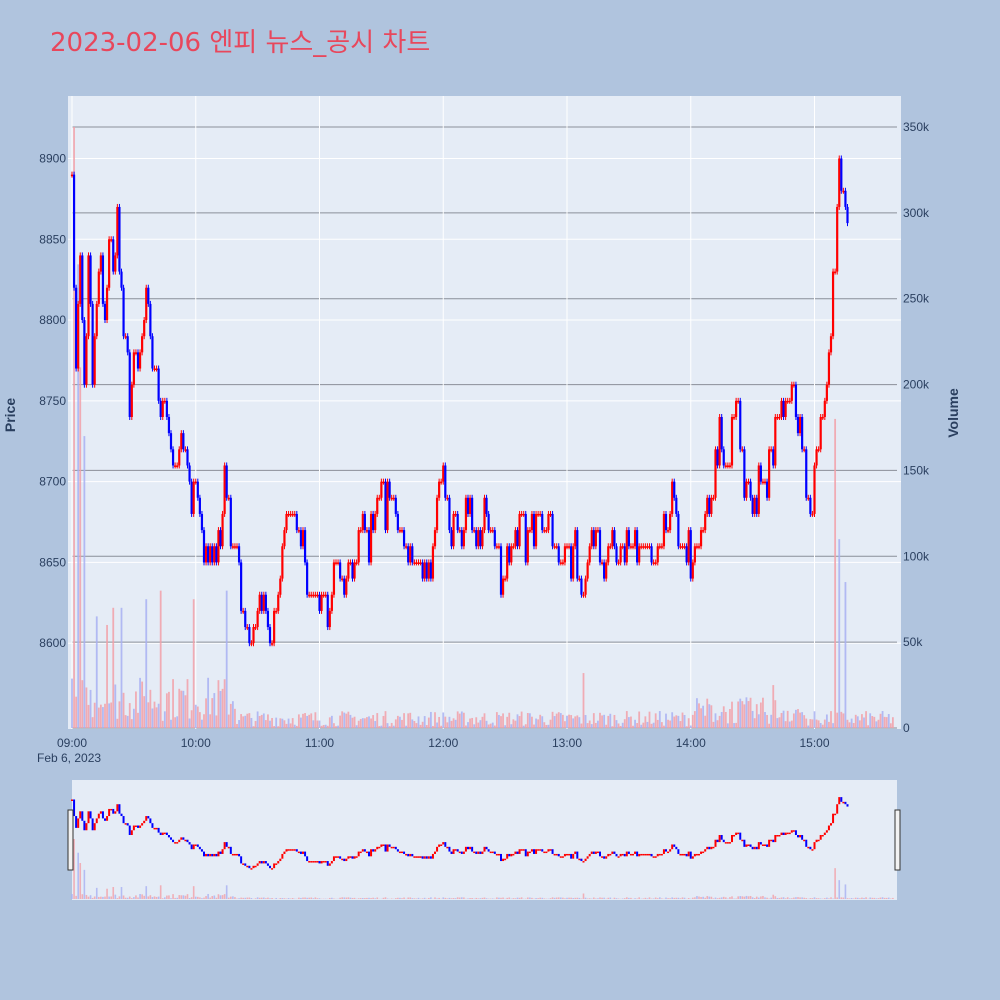  I want to click on volume-tick-label: 100k, so click(916, 556).